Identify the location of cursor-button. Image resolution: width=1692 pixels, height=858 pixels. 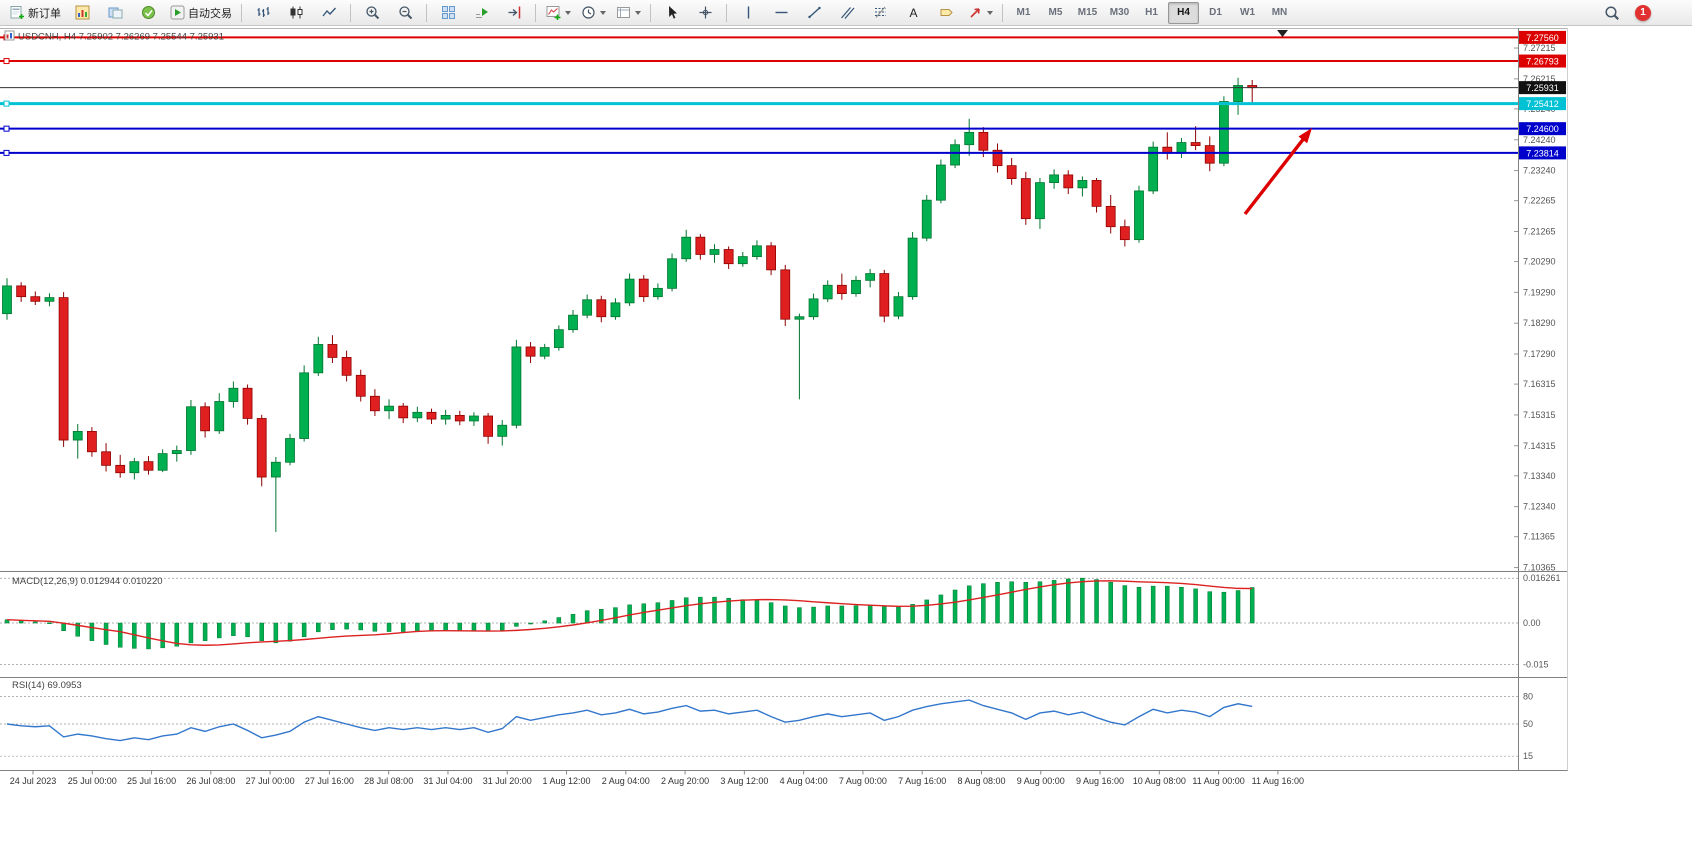
(672, 13).